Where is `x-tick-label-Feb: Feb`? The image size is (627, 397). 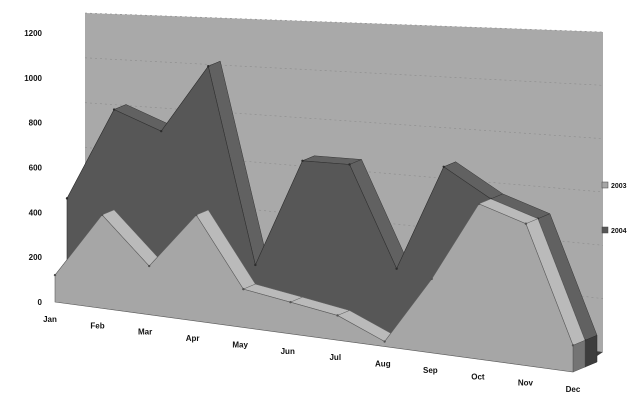 x-tick-label-Feb: Feb is located at coordinates (97, 325).